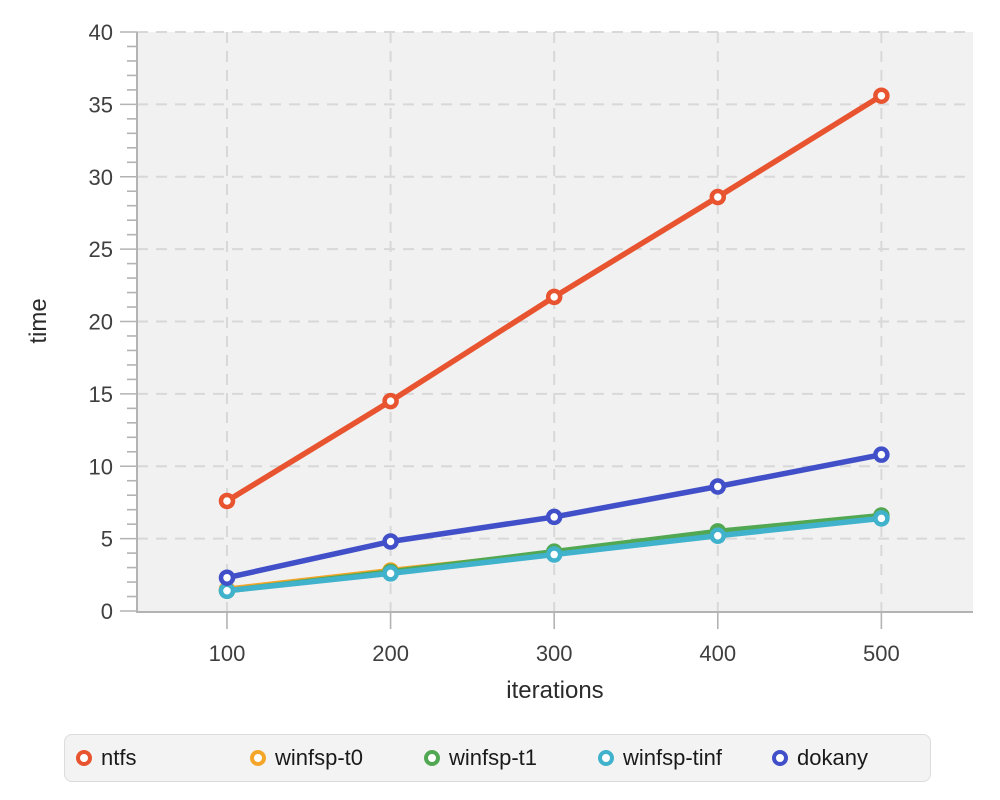 This screenshot has width=1000, height=800. I want to click on legend-item-dokany: dokany, so click(820, 758).